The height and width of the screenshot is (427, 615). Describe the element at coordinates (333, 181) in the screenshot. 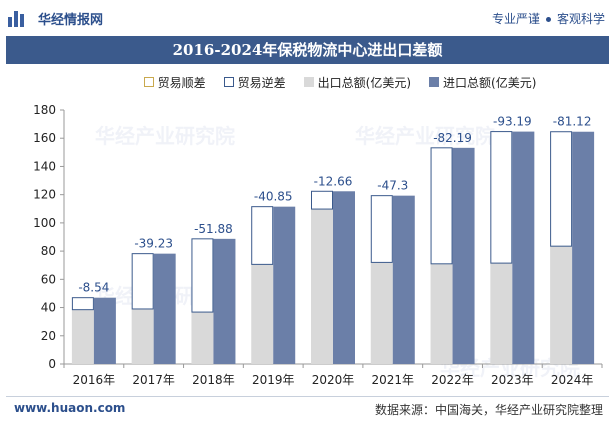

I see `deficit-data-label: -12.66` at that location.